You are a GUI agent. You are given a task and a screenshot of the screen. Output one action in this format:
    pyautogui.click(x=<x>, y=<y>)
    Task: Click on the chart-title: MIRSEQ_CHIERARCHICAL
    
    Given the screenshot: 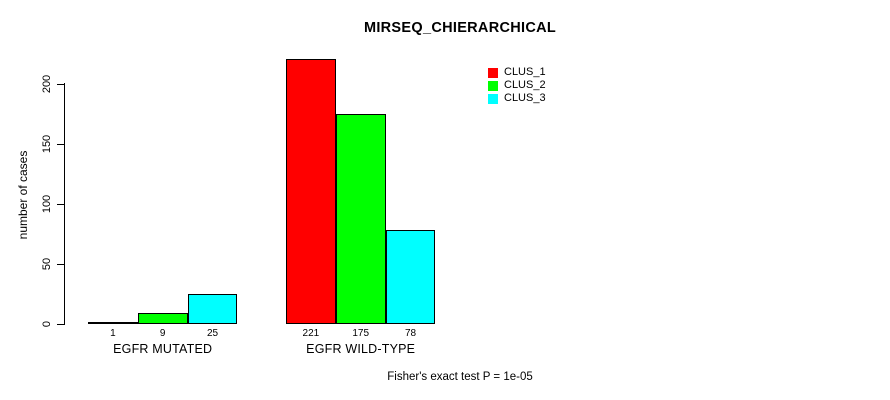 What is the action you would take?
    pyautogui.click(x=460, y=28)
    